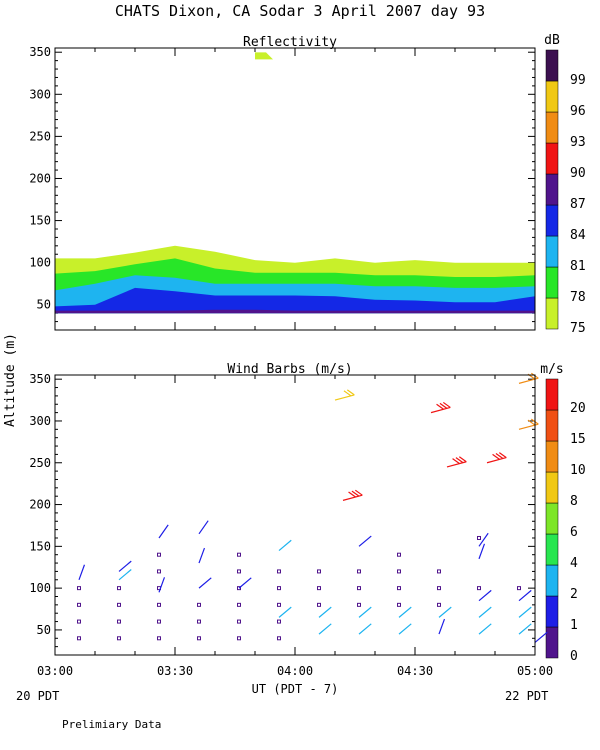  What do you see at coordinates (578, 266) in the screenshot?
I see `colorbar-tick-label: 81` at bounding box center [578, 266].